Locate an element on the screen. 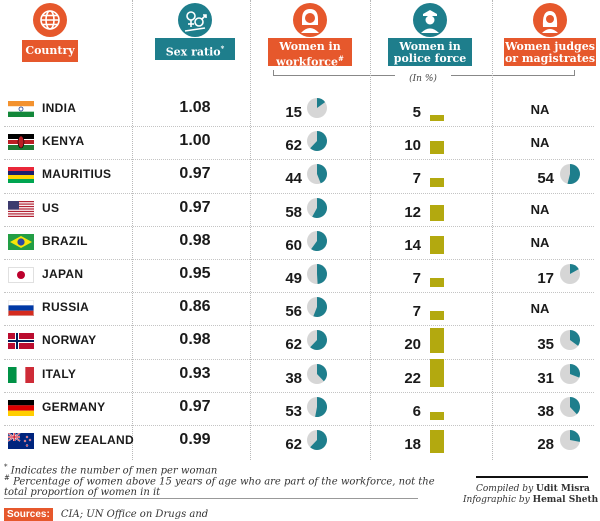  country-name: US is located at coordinates (51, 207).